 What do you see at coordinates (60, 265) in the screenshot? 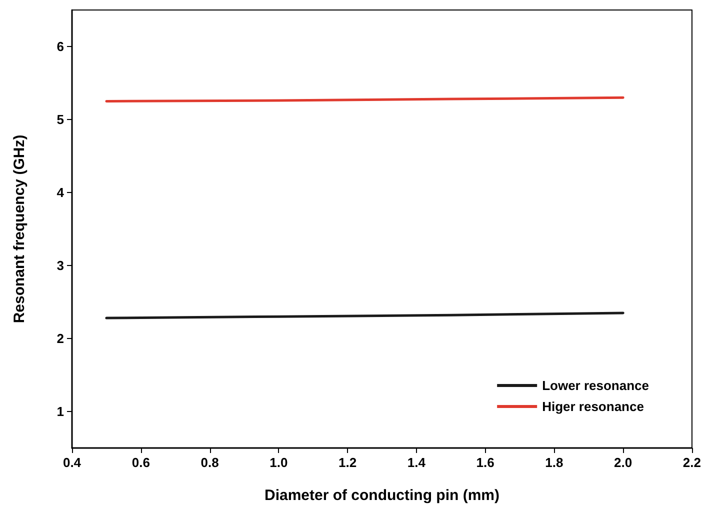
I see `y-tick-label: 3` at bounding box center [60, 265].